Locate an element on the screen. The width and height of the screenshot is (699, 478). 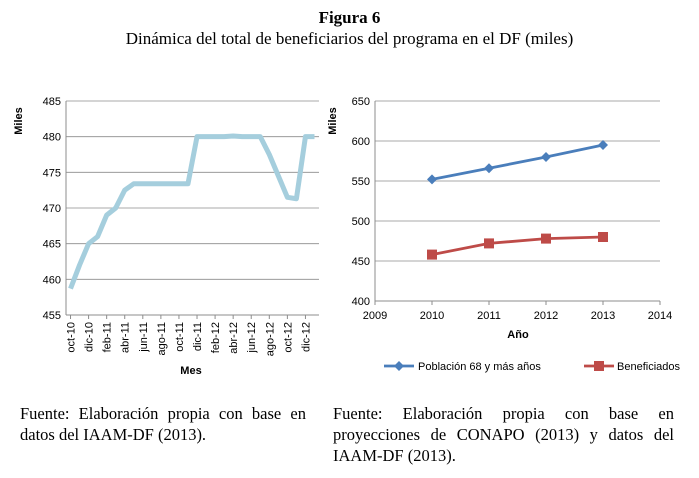
chart2-series is located at coordinates (517, 200).